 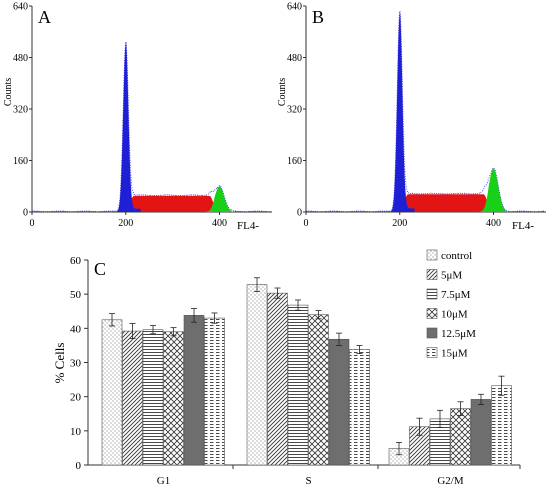 I want to click on category-label: S, so click(x=308, y=481).